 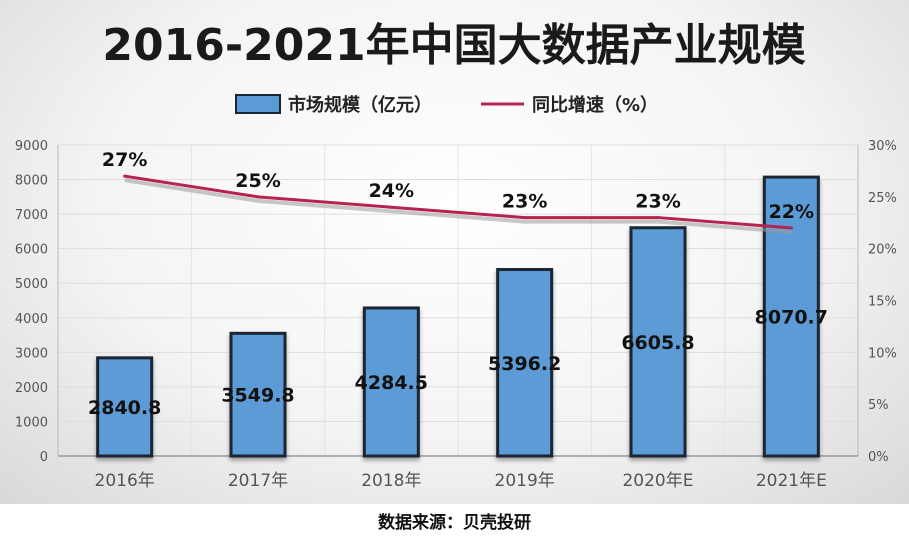 I want to click on legend-swatch-bar, so click(x=258, y=104).